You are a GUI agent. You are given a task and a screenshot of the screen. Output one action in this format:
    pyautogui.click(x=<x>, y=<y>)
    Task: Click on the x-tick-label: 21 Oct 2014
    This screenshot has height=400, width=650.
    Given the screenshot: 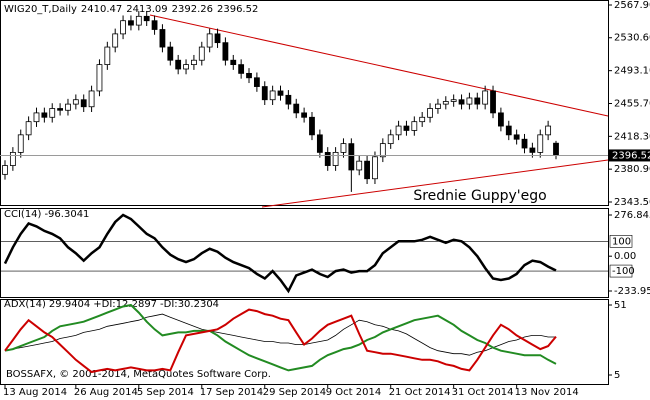 What is the action you would take?
    pyautogui.click(x=420, y=392)
    